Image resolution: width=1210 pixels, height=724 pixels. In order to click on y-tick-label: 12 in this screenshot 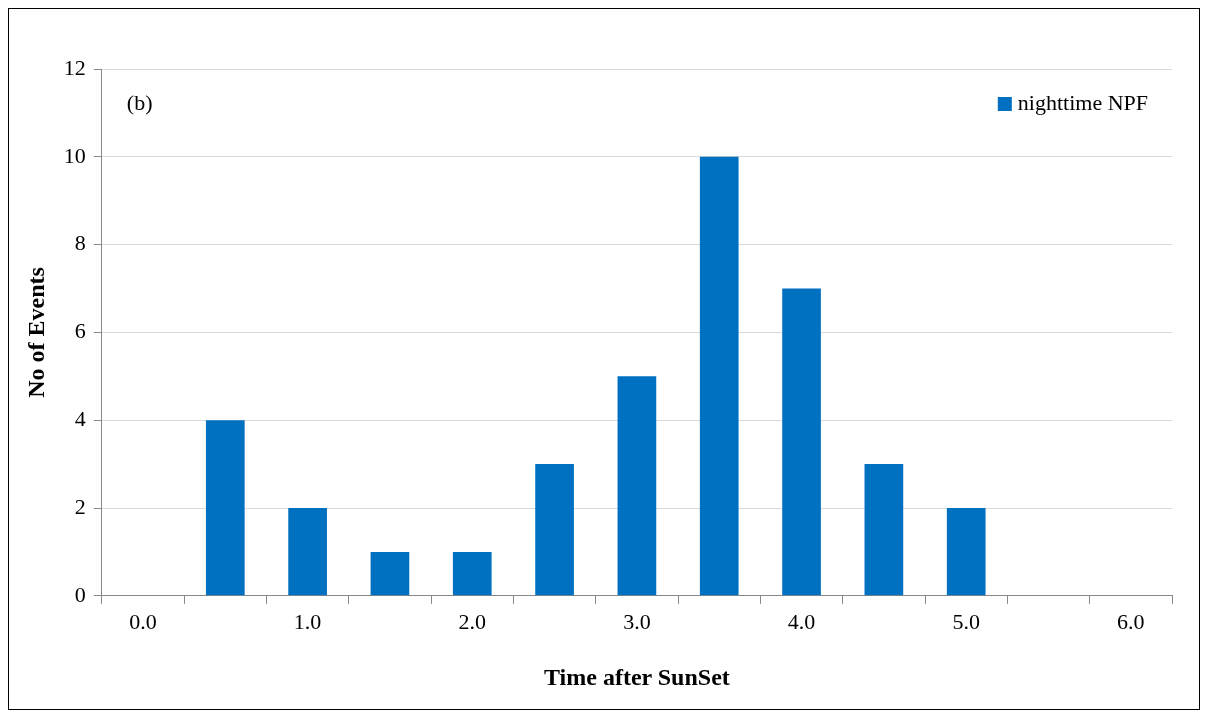, I will do `click(74, 67)`.